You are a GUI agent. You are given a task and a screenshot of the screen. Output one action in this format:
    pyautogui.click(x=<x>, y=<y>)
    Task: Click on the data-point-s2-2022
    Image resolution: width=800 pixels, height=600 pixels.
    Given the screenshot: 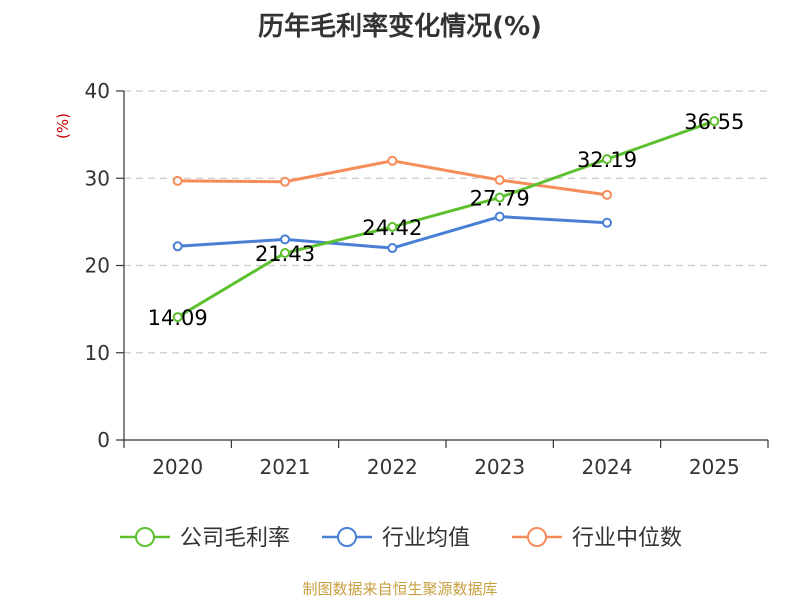 What is the action you would take?
    pyautogui.click(x=392, y=160)
    